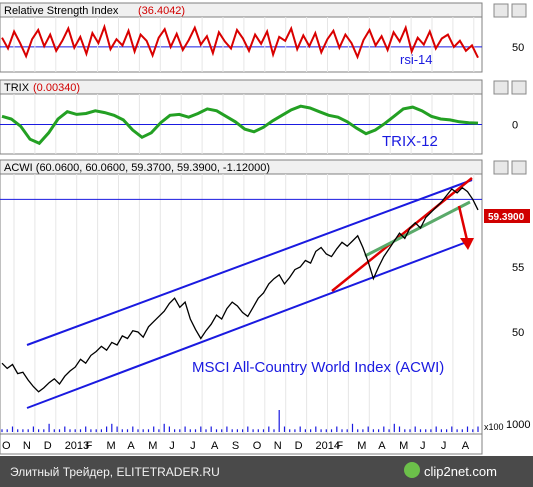  I want to click on trix-series-line, so click(240, 125).